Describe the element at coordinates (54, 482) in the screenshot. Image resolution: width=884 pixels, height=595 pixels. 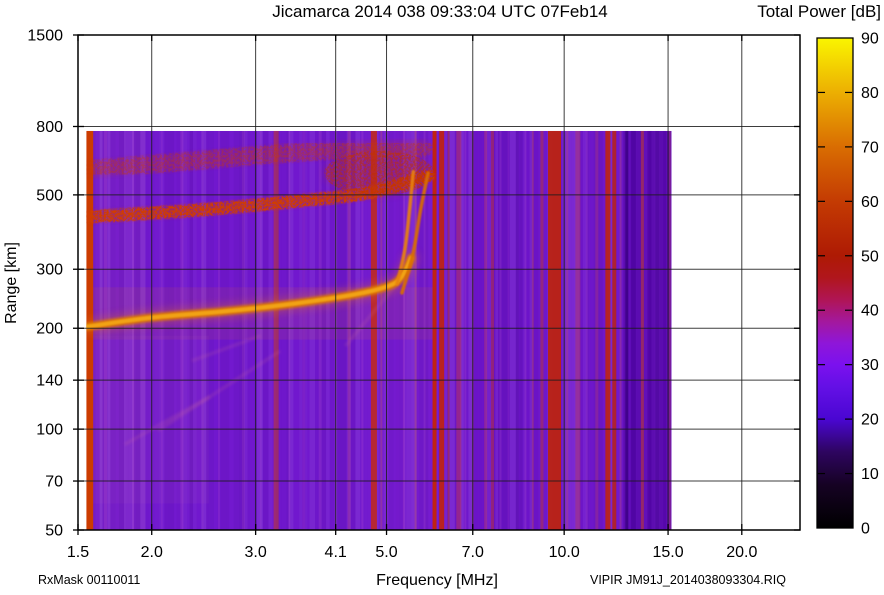
I see `y-tick-label: 70` at that location.